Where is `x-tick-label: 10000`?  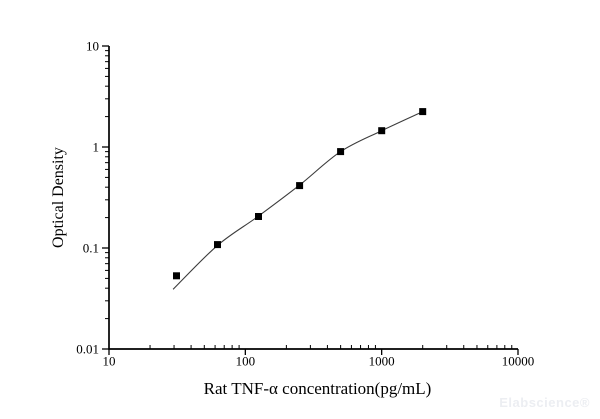
x-tick-label: 10000 is located at coordinates (518, 361).